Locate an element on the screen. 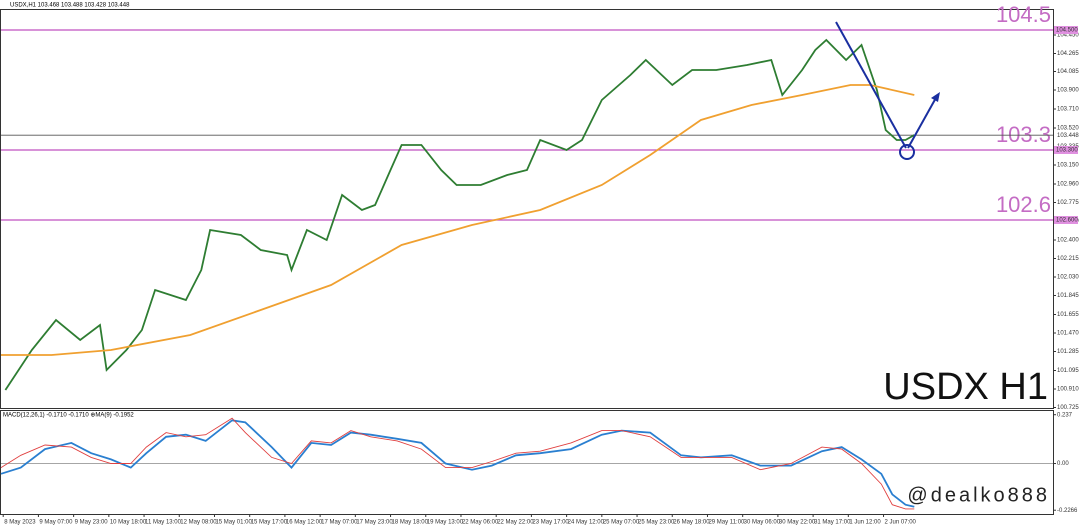 This screenshot has width=1081, height=529. circle-marker is located at coordinates (907, 152).